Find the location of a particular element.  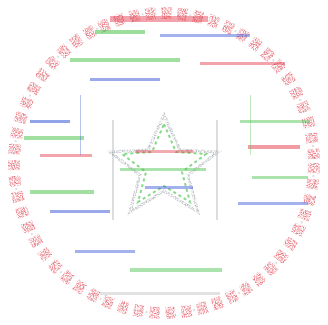

star-icon is located at coordinates (164, 163).